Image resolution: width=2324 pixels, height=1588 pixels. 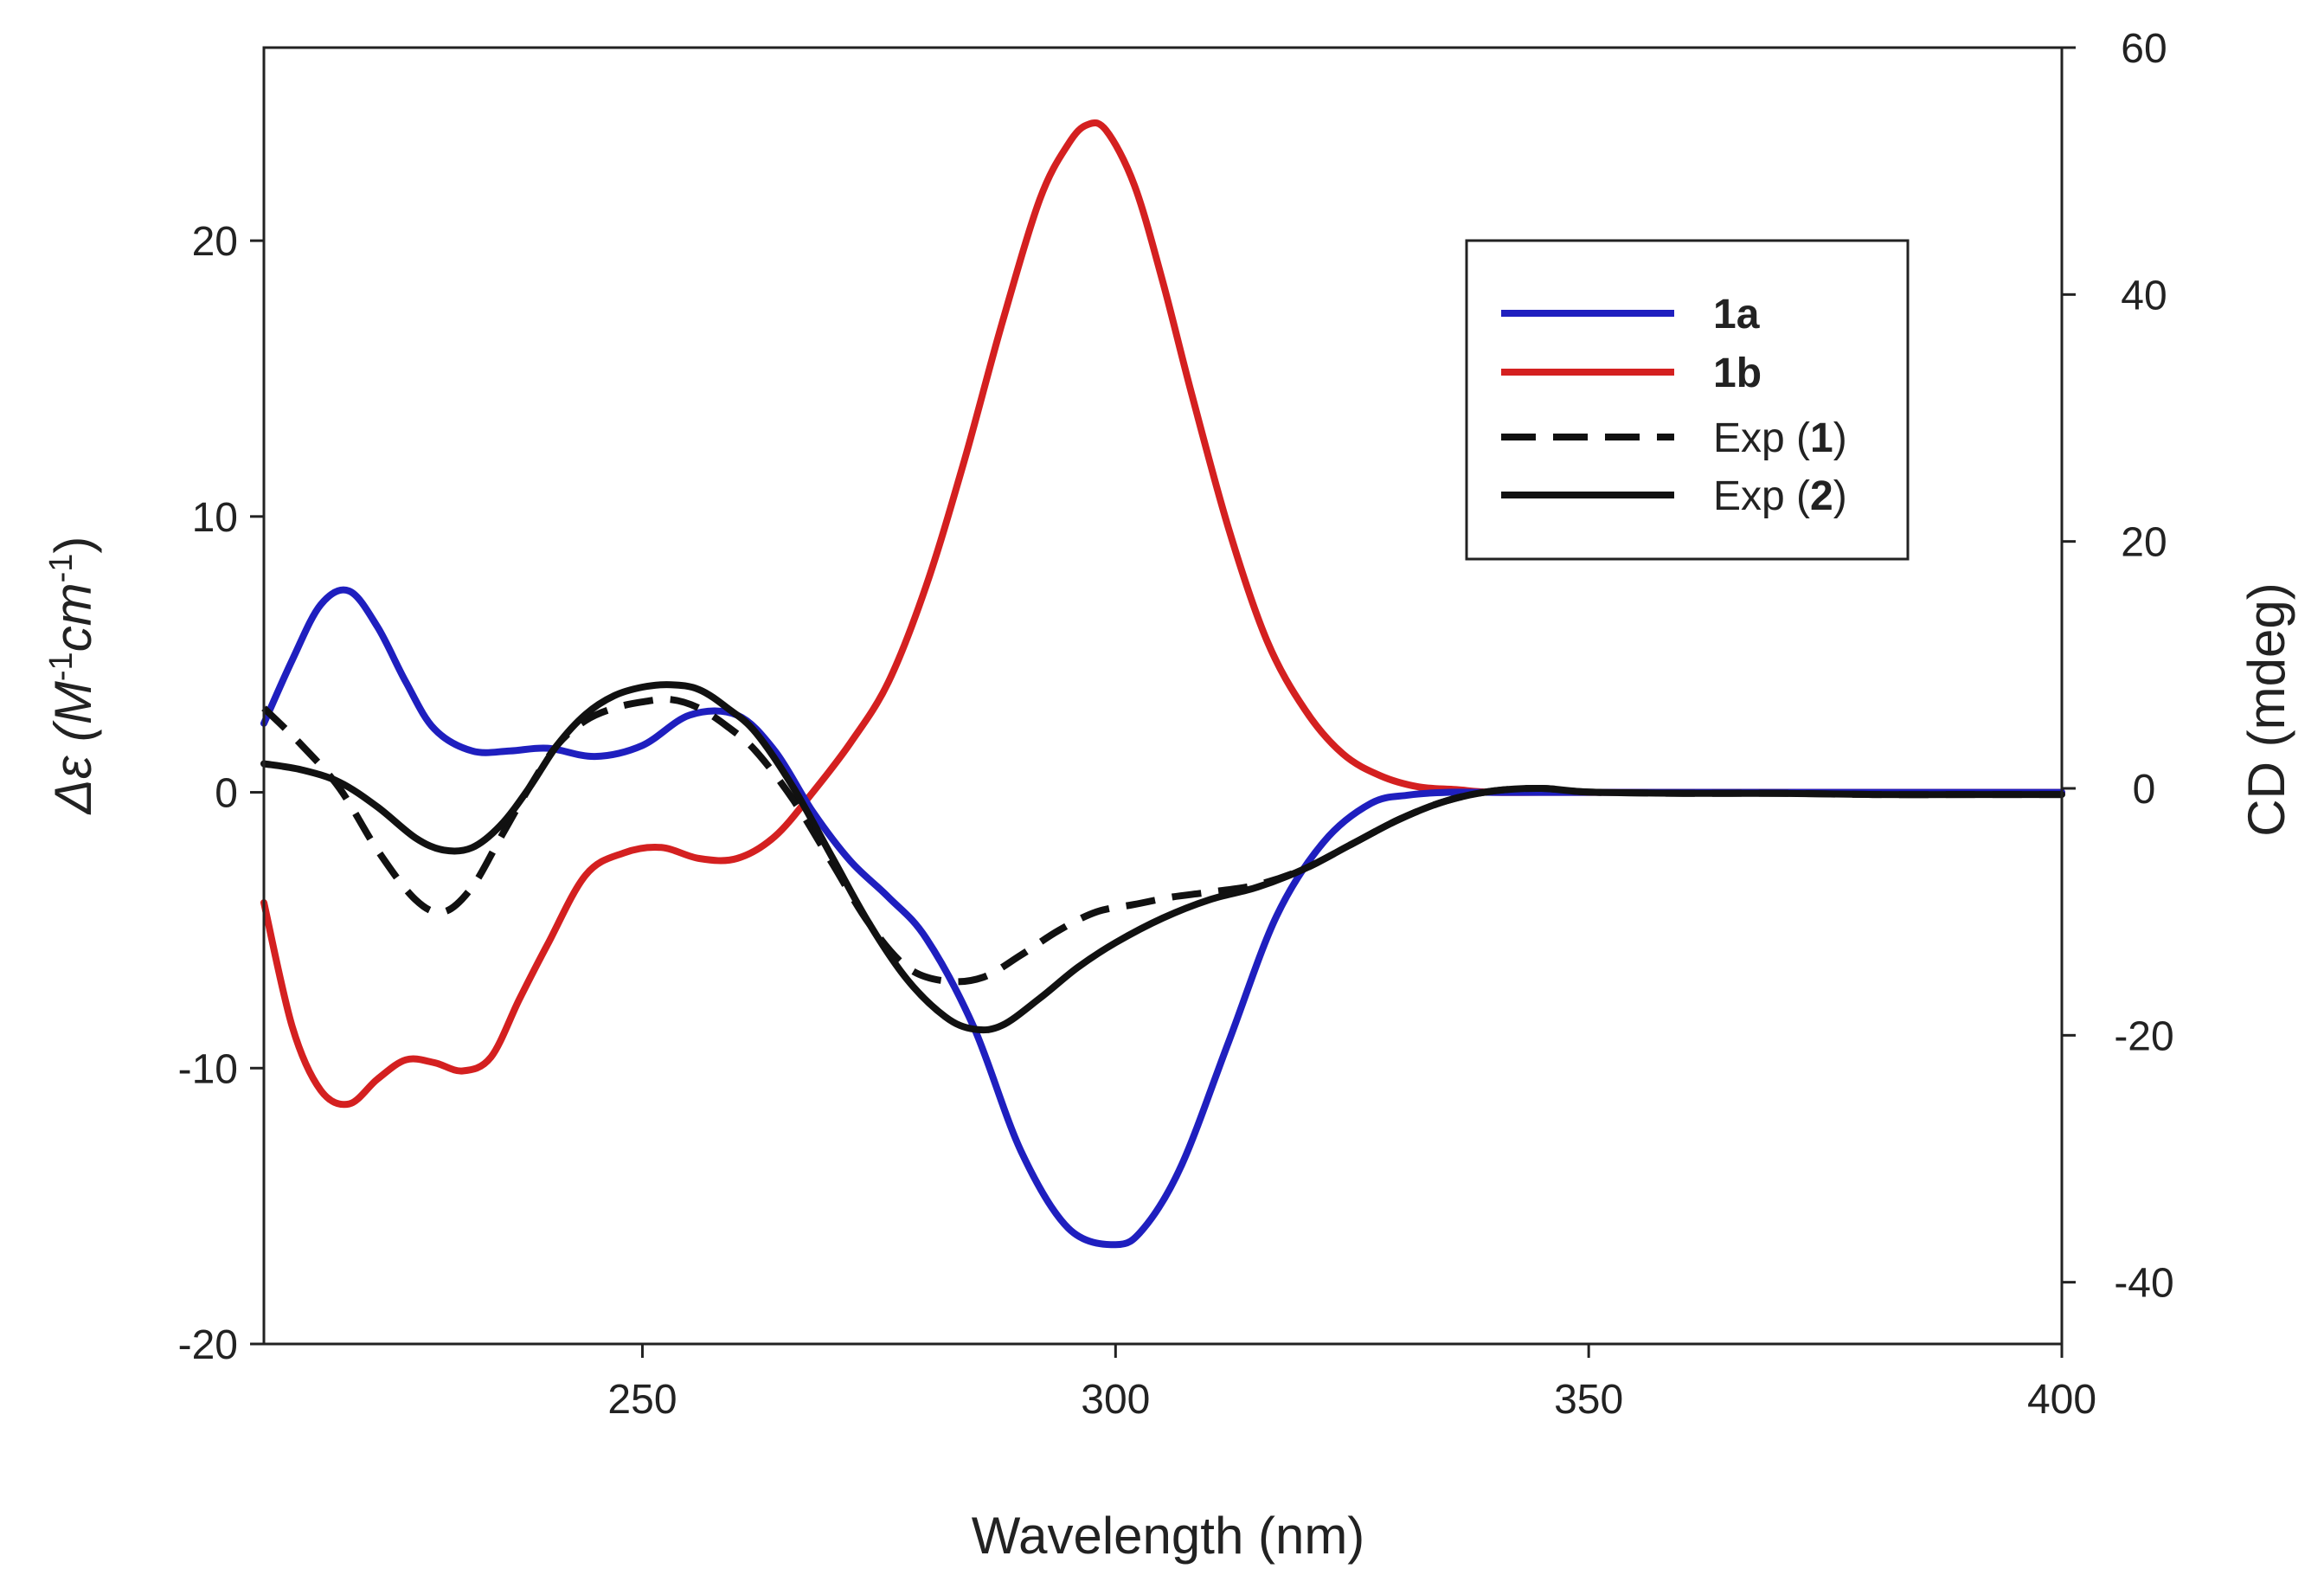 What do you see at coordinates (1168, 1536) in the screenshot?
I see `x-axis-title: Wavelength (nm)` at bounding box center [1168, 1536].